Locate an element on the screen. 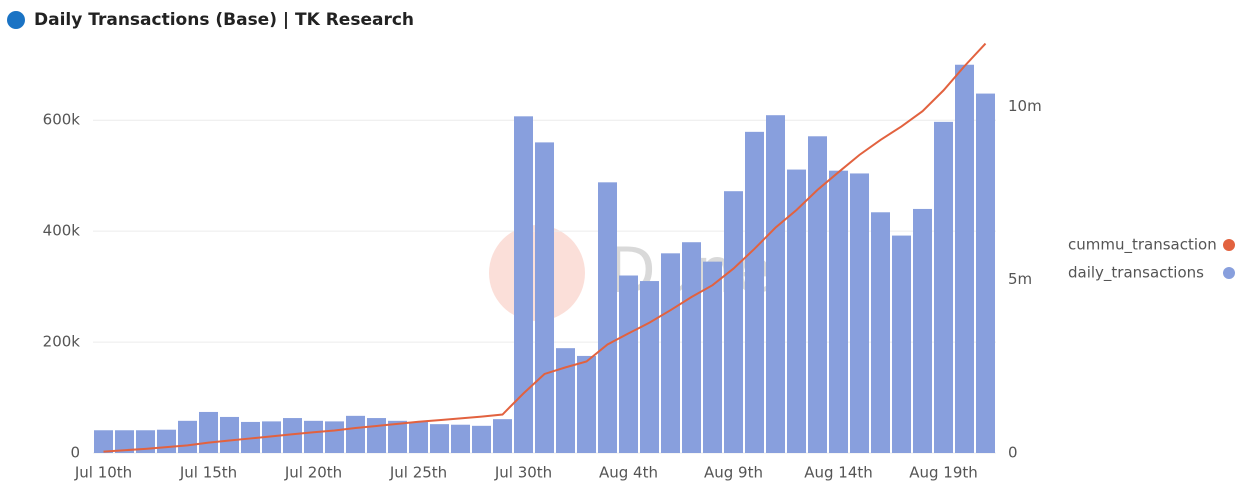 The width and height of the screenshot is (1259, 486). y2-tick-label: 10m is located at coordinates (1025, 106).